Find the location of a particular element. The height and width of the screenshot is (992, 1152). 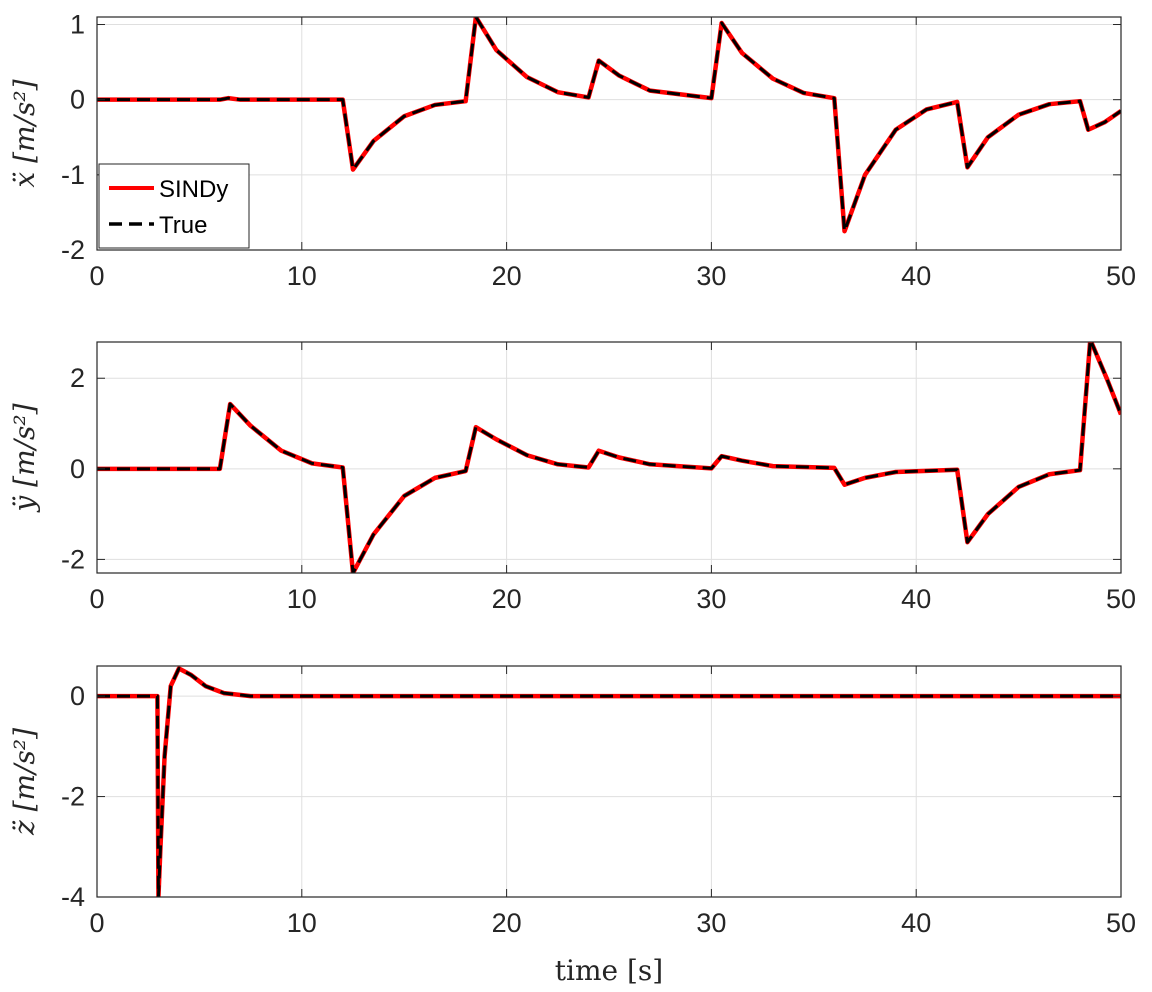

x-axis-label: time [s] is located at coordinates (609, 970).